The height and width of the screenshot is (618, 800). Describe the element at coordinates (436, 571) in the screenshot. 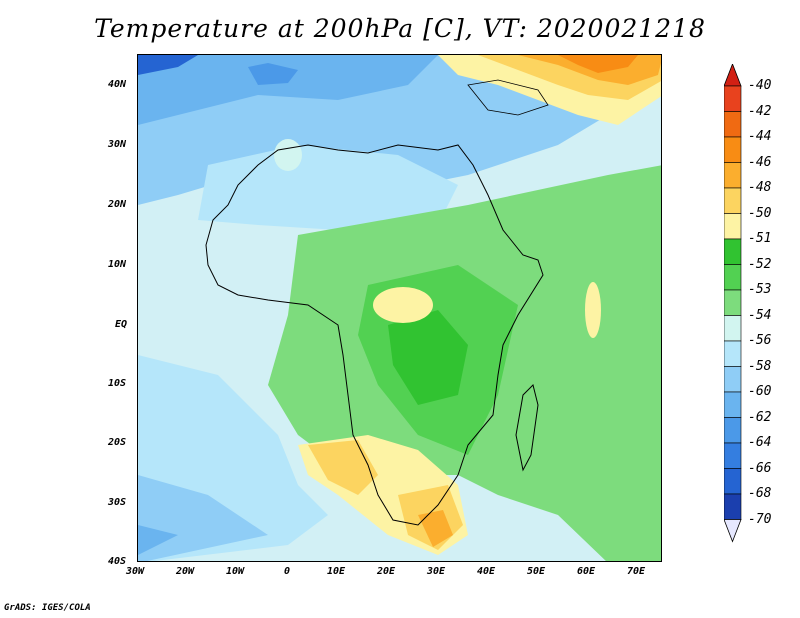

I see `lon-label-30e: 30E` at that location.